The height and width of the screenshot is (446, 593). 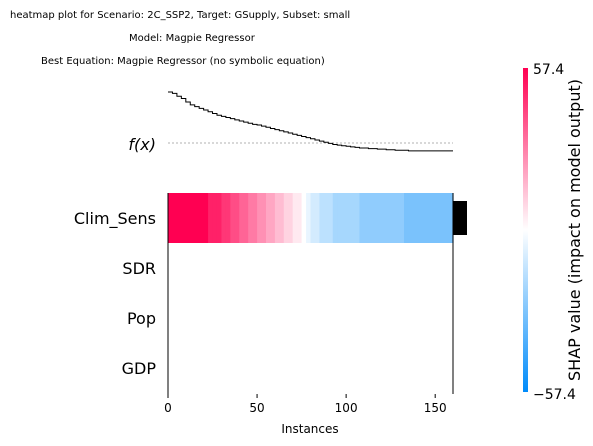 What do you see at coordinates (139, 268) in the screenshot?
I see `feature-label: SDR` at bounding box center [139, 268].